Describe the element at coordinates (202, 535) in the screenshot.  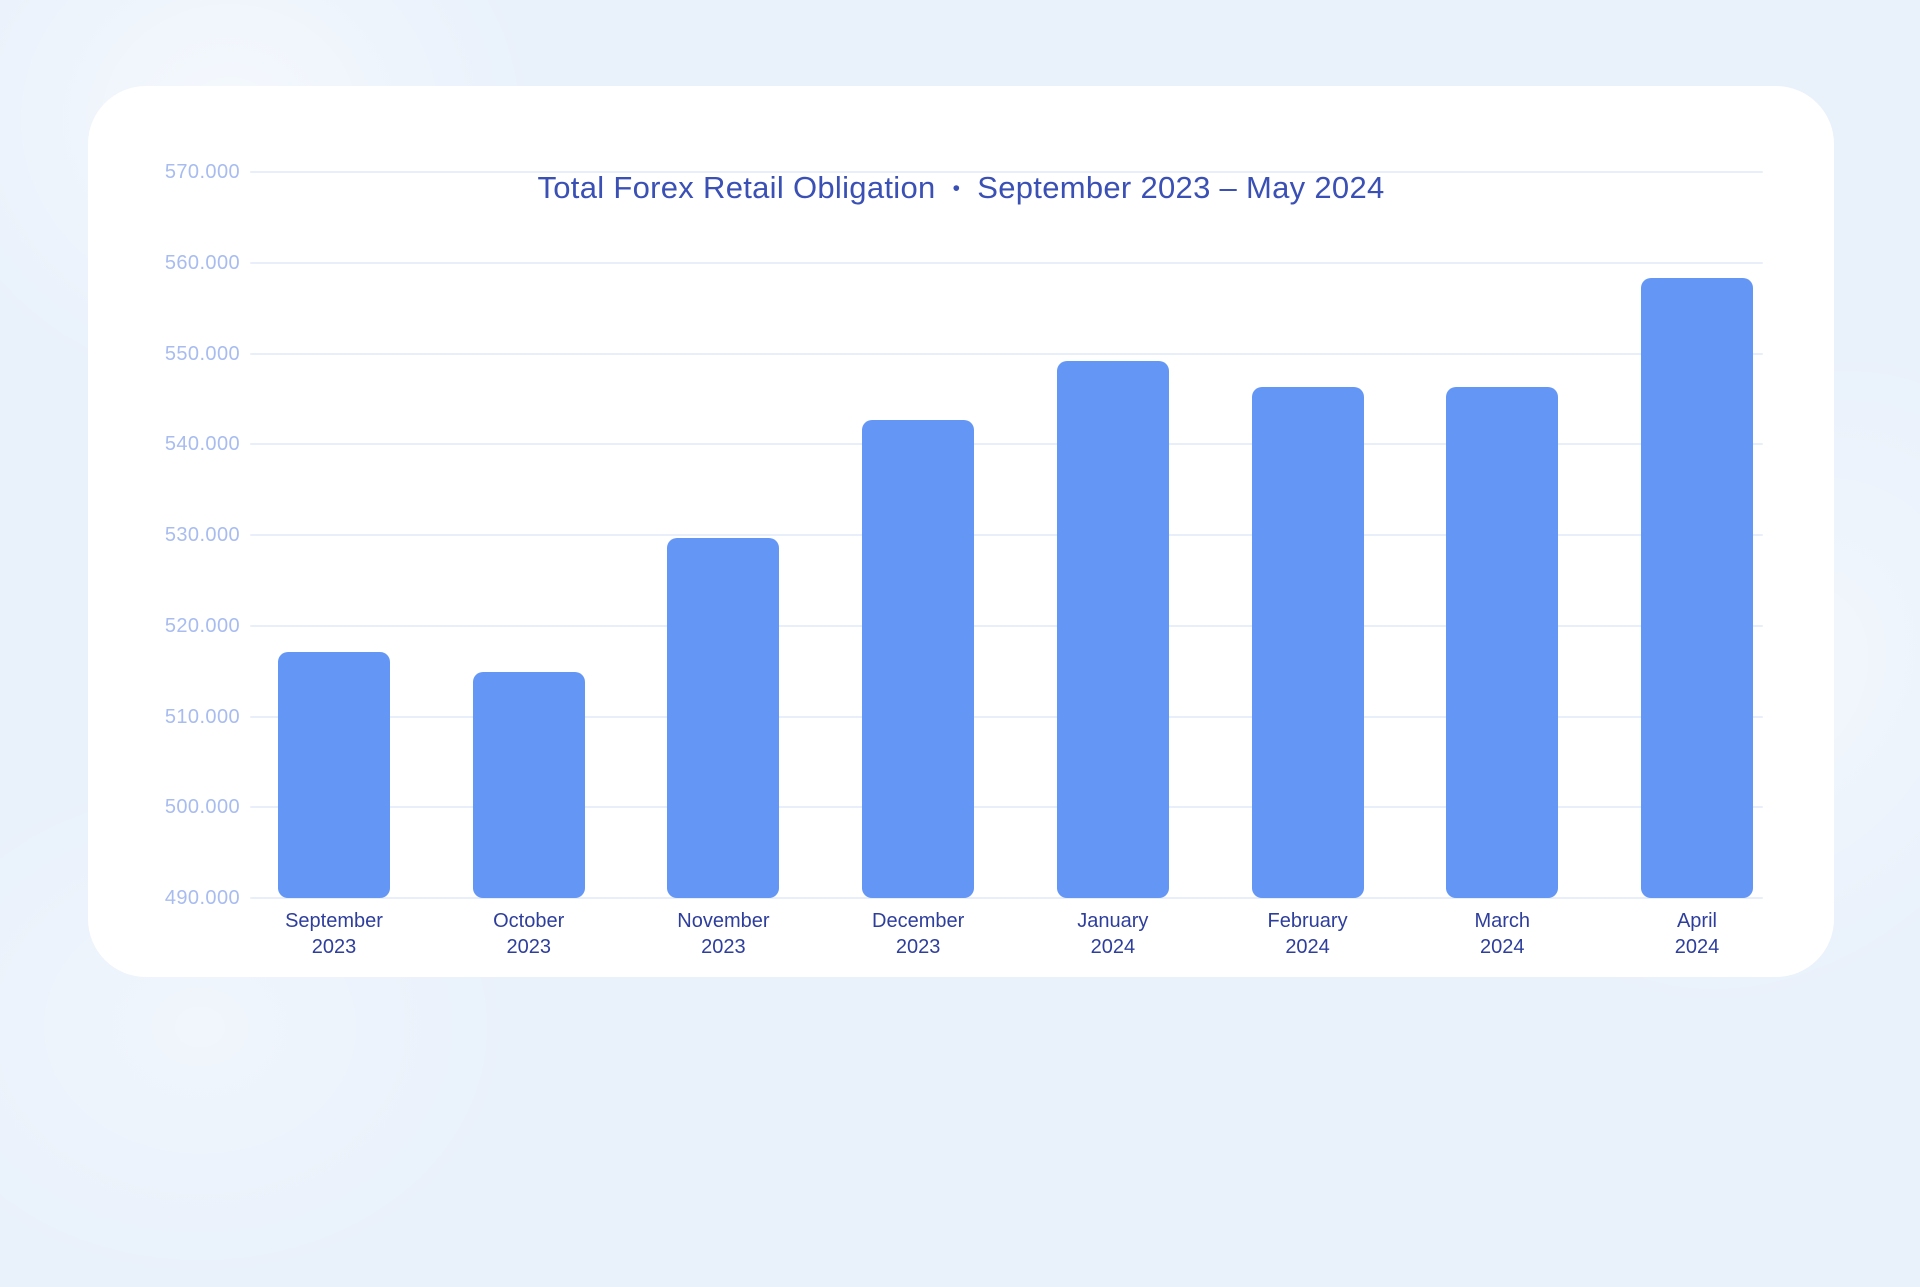
I see `y-axis-tick-label: 530.000` at that location.